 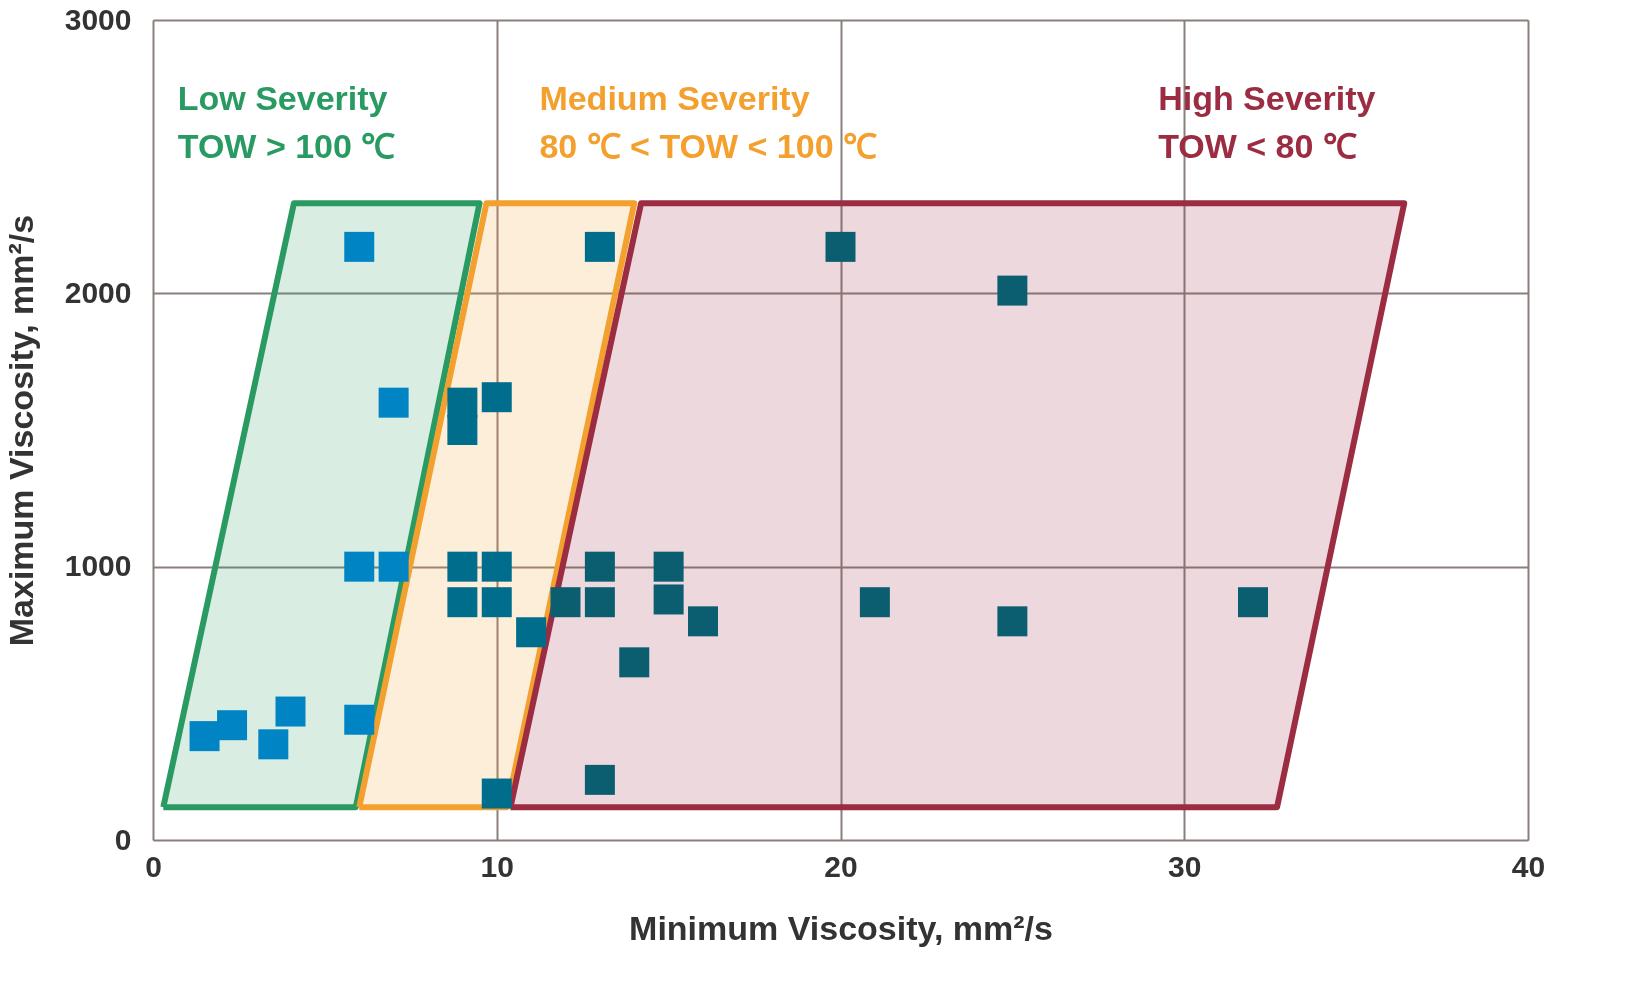 I want to click on x-tick-label: 10, so click(x=497, y=866).